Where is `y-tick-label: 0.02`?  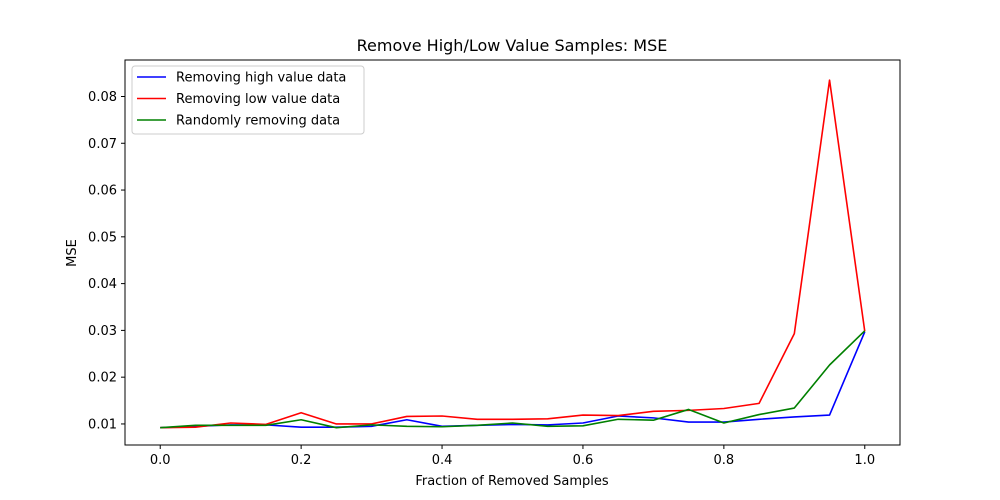
y-tick-label: 0.02 is located at coordinates (102, 378).